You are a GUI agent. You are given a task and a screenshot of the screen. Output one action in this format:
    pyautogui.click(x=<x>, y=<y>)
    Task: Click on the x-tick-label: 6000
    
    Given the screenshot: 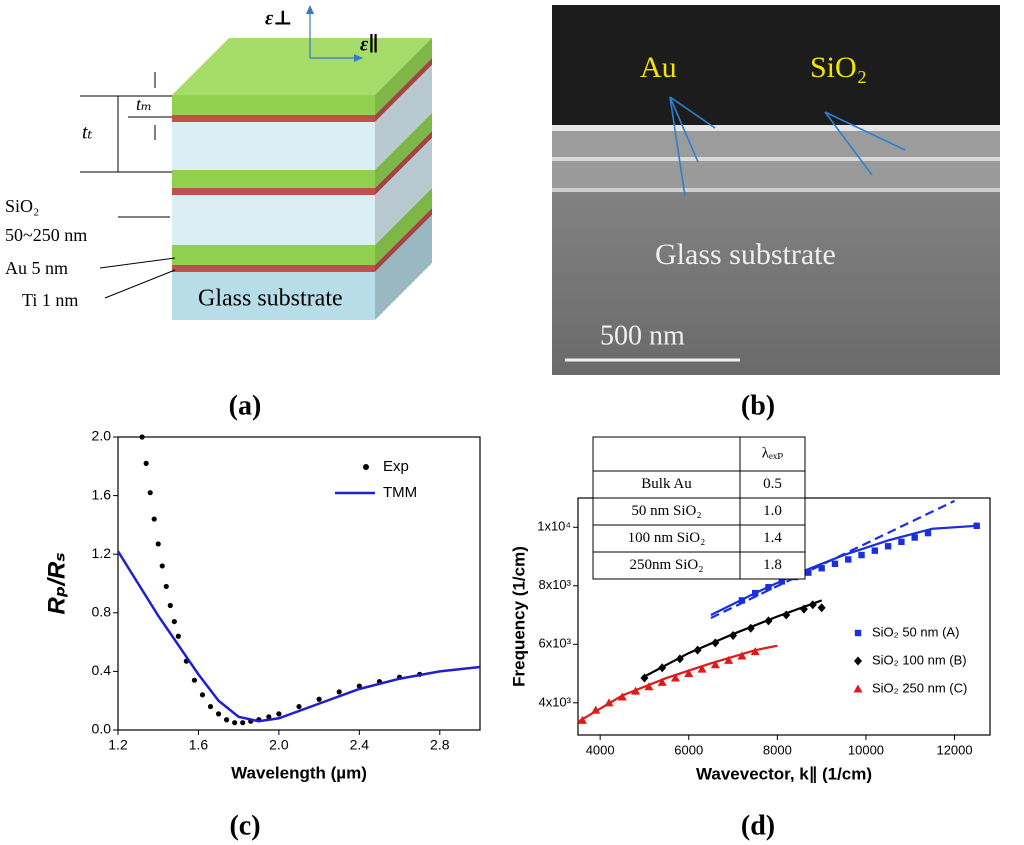 What is the action you would take?
    pyautogui.click(x=688, y=749)
    